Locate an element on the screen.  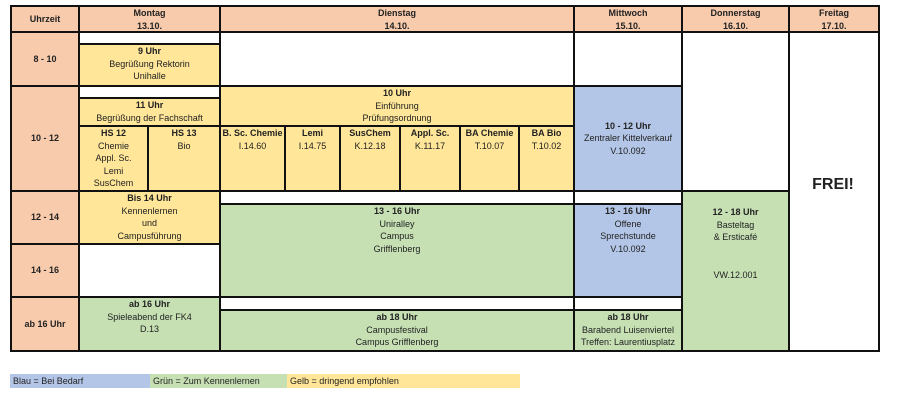
event-location: Treffen: Laurentiusplatz is located at coordinates (628, 342).